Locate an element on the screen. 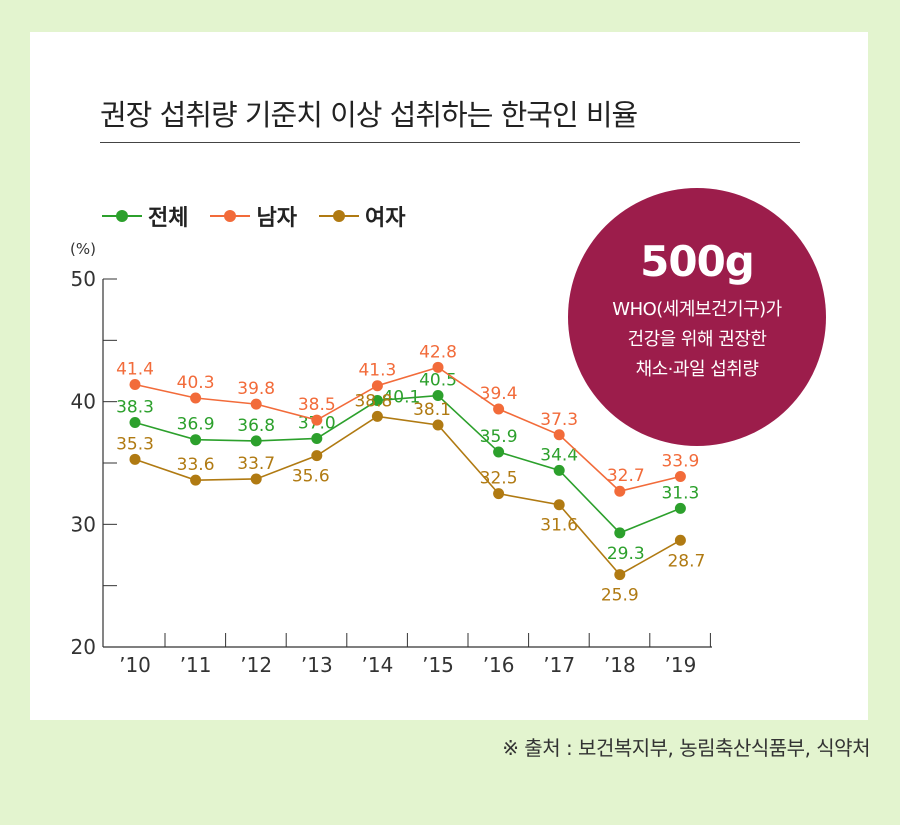  legend-item-female: 여자 is located at coordinates (362, 216).